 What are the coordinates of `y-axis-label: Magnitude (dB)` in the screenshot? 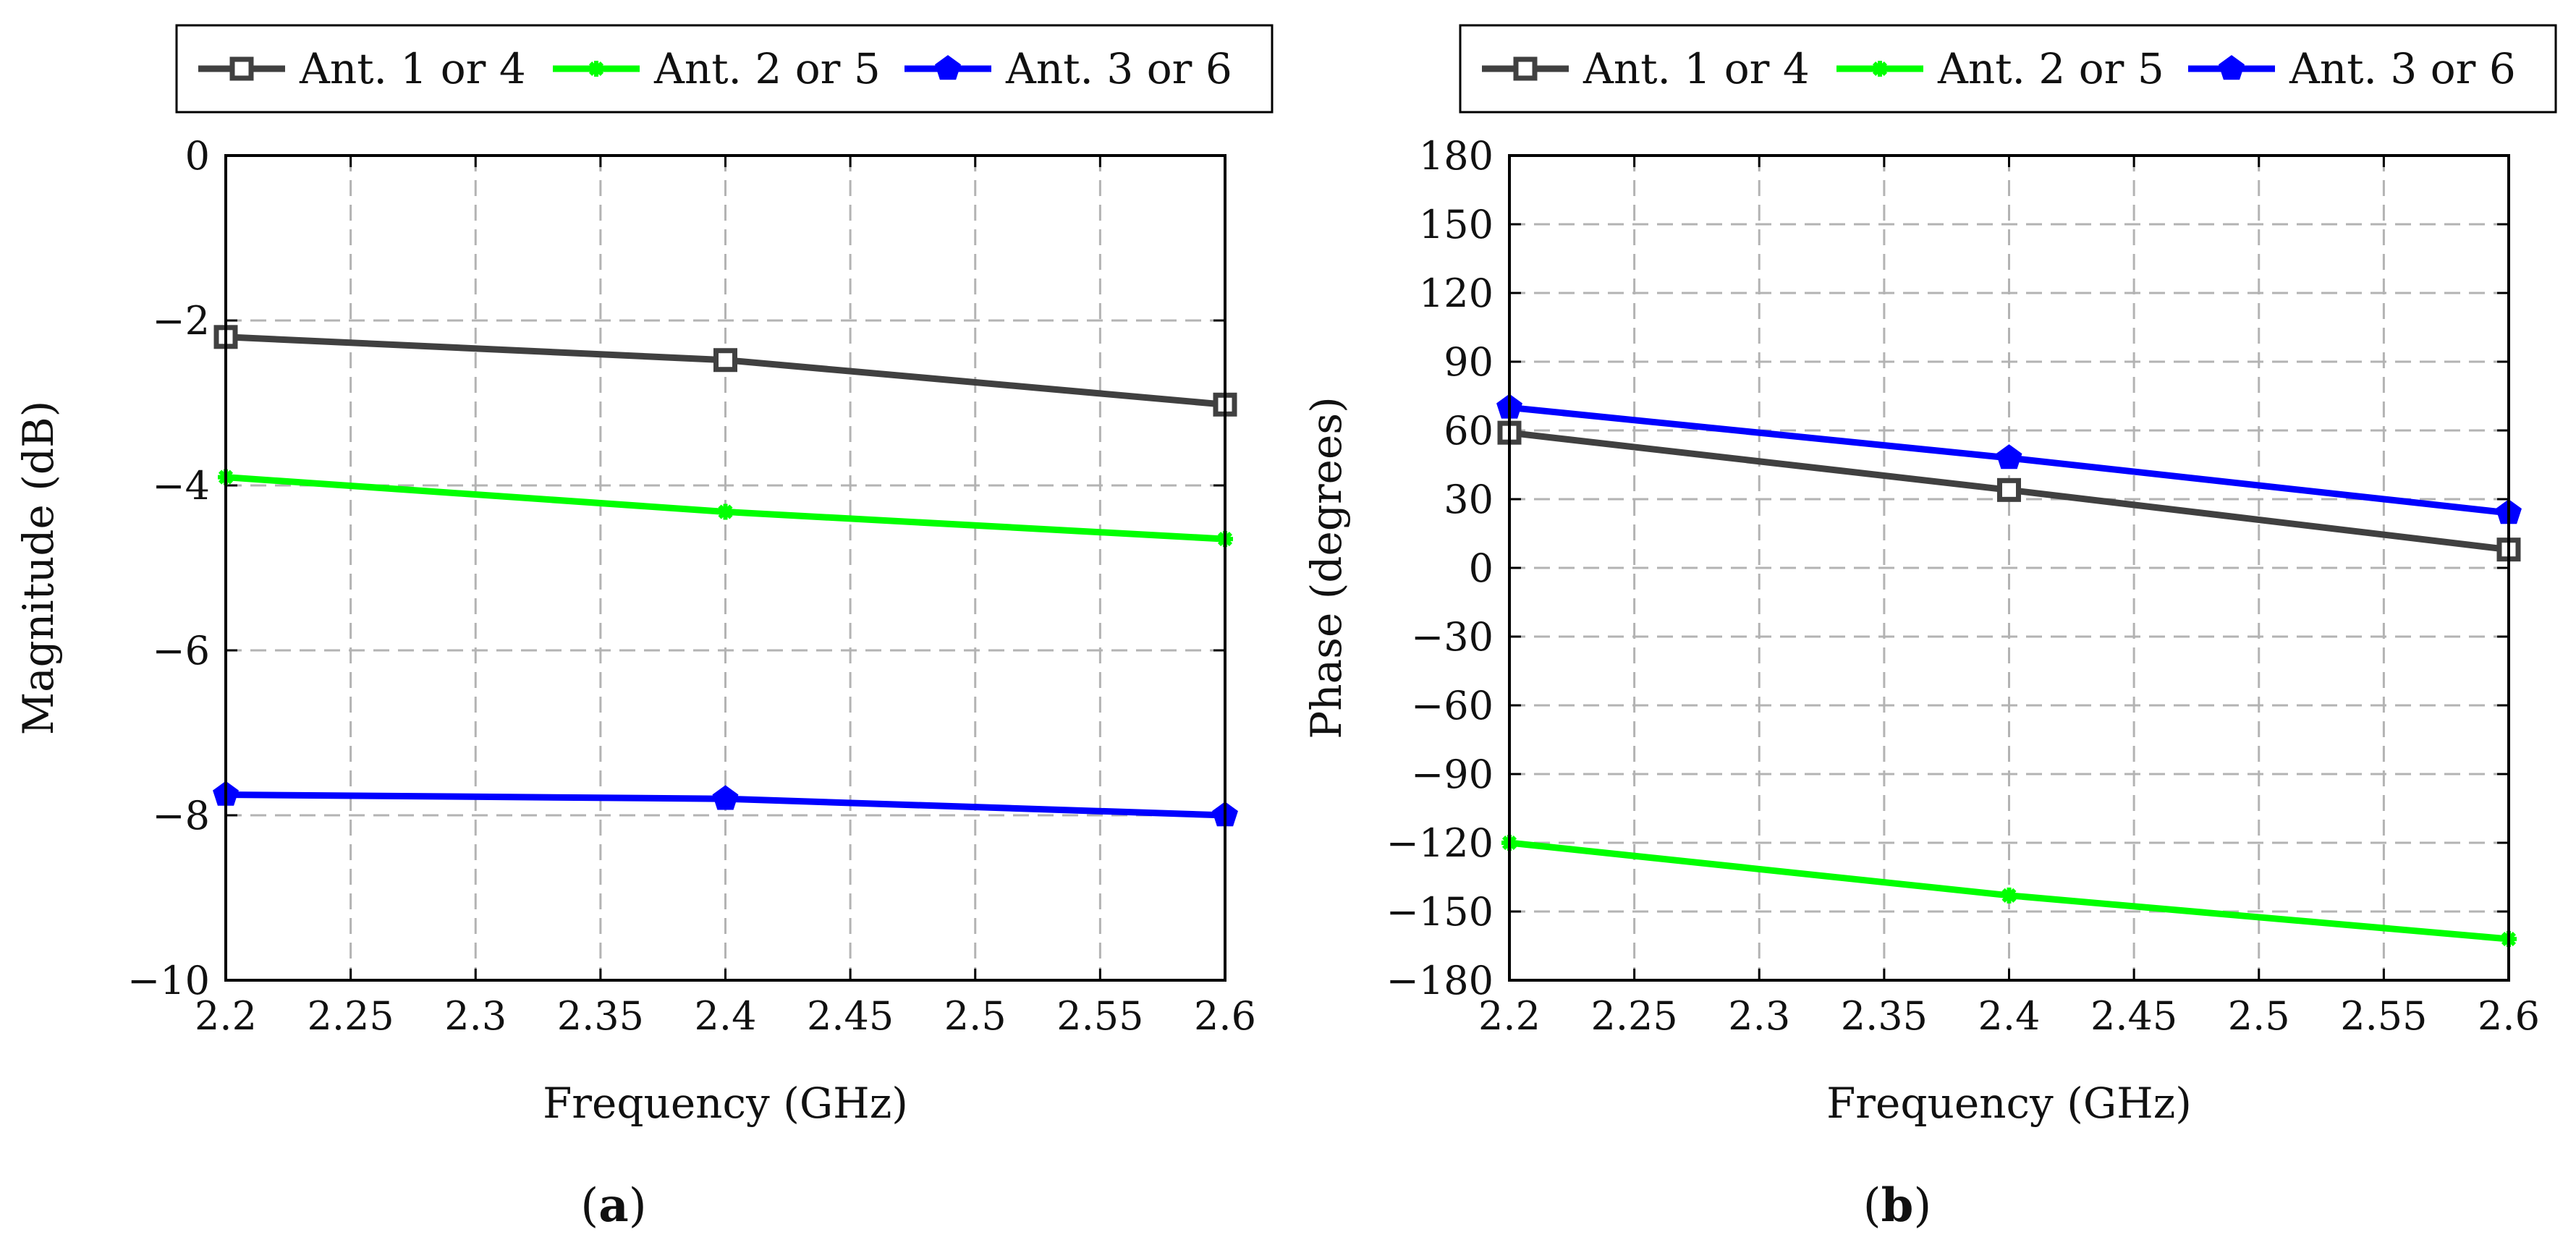 It's located at (38, 568).